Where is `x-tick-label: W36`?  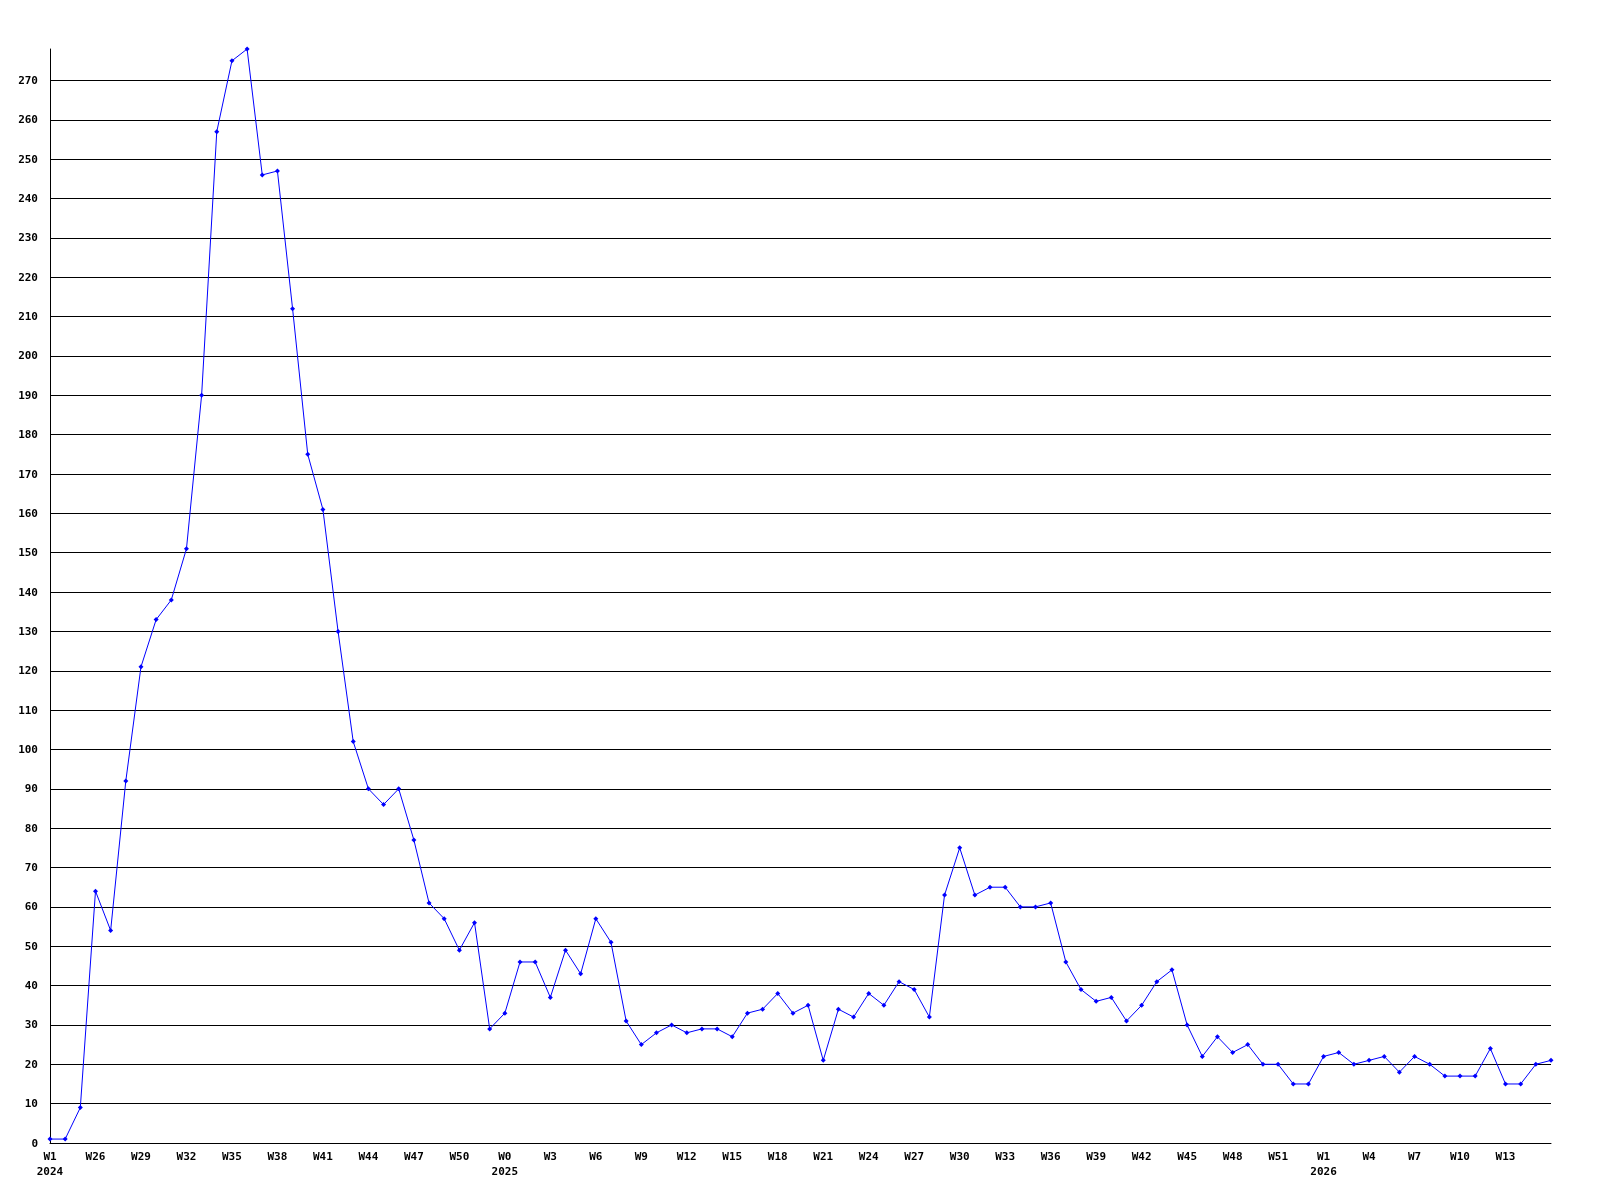
x-tick-label: W36 is located at coordinates (1050, 1156).